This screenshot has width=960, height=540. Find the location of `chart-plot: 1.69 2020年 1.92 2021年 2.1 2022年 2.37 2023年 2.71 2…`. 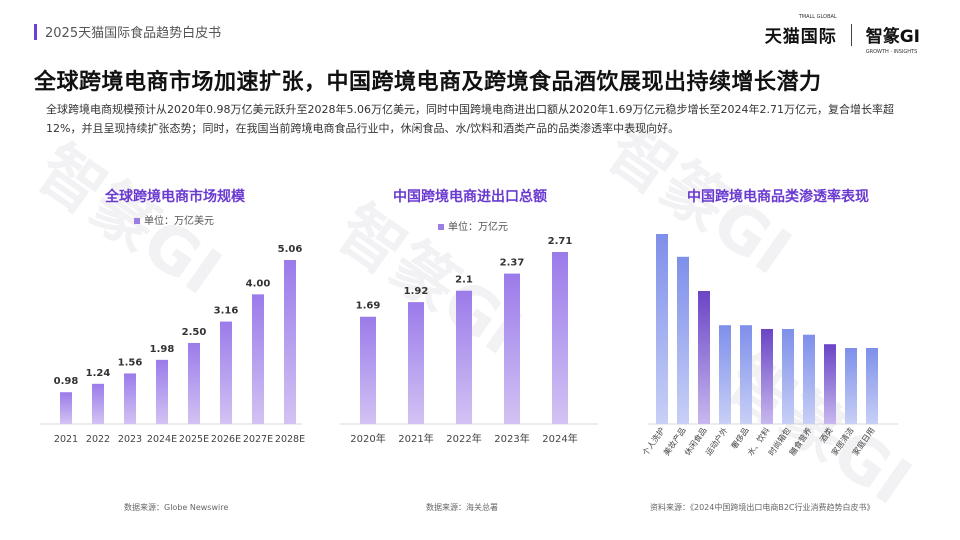

chart-plot: 1.69 2020年 1.92 2021年 2.1 2022年 2.37 2023年 2.71 2… is located at coordinates (469, 340).